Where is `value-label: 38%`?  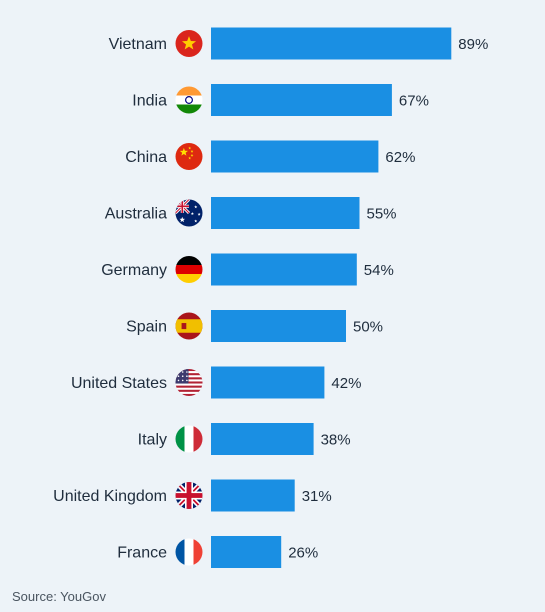 value-label: 38% is located at coordinates (336, 440).